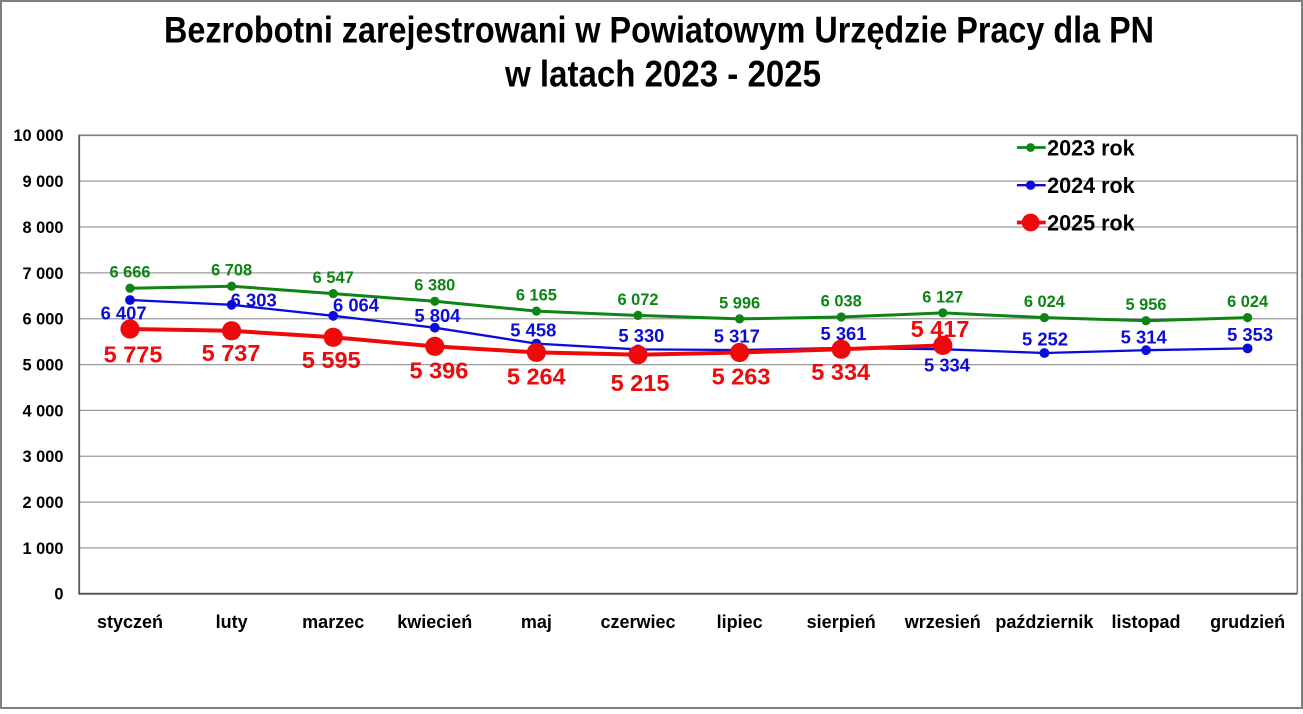 The height and width of the screenshot is (714, 1303). Describe the element at coordinates (536, 622) in the screenshot. I see `svg-text: maj` at that location.